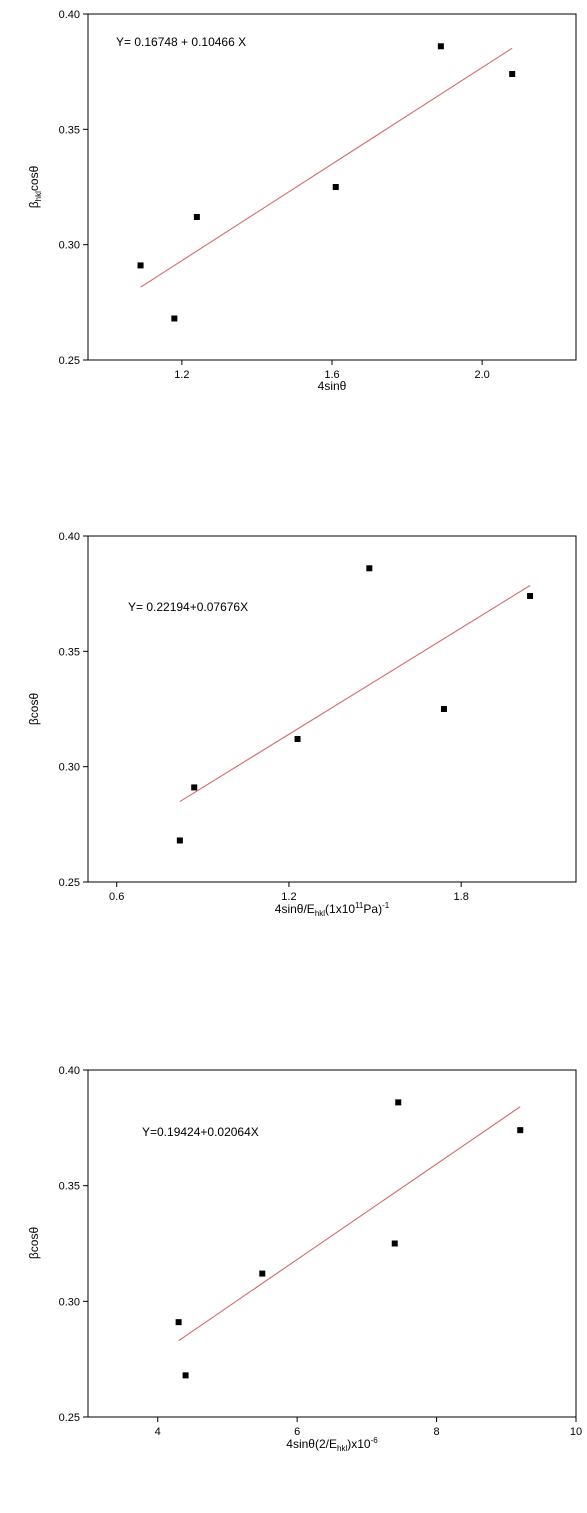 The height and width of the screenshot is (1513, 587). Describe the element at coordinates (69, 768) in the screenshot. I see `chart-2-y-tick-label: 0.30` at that location.